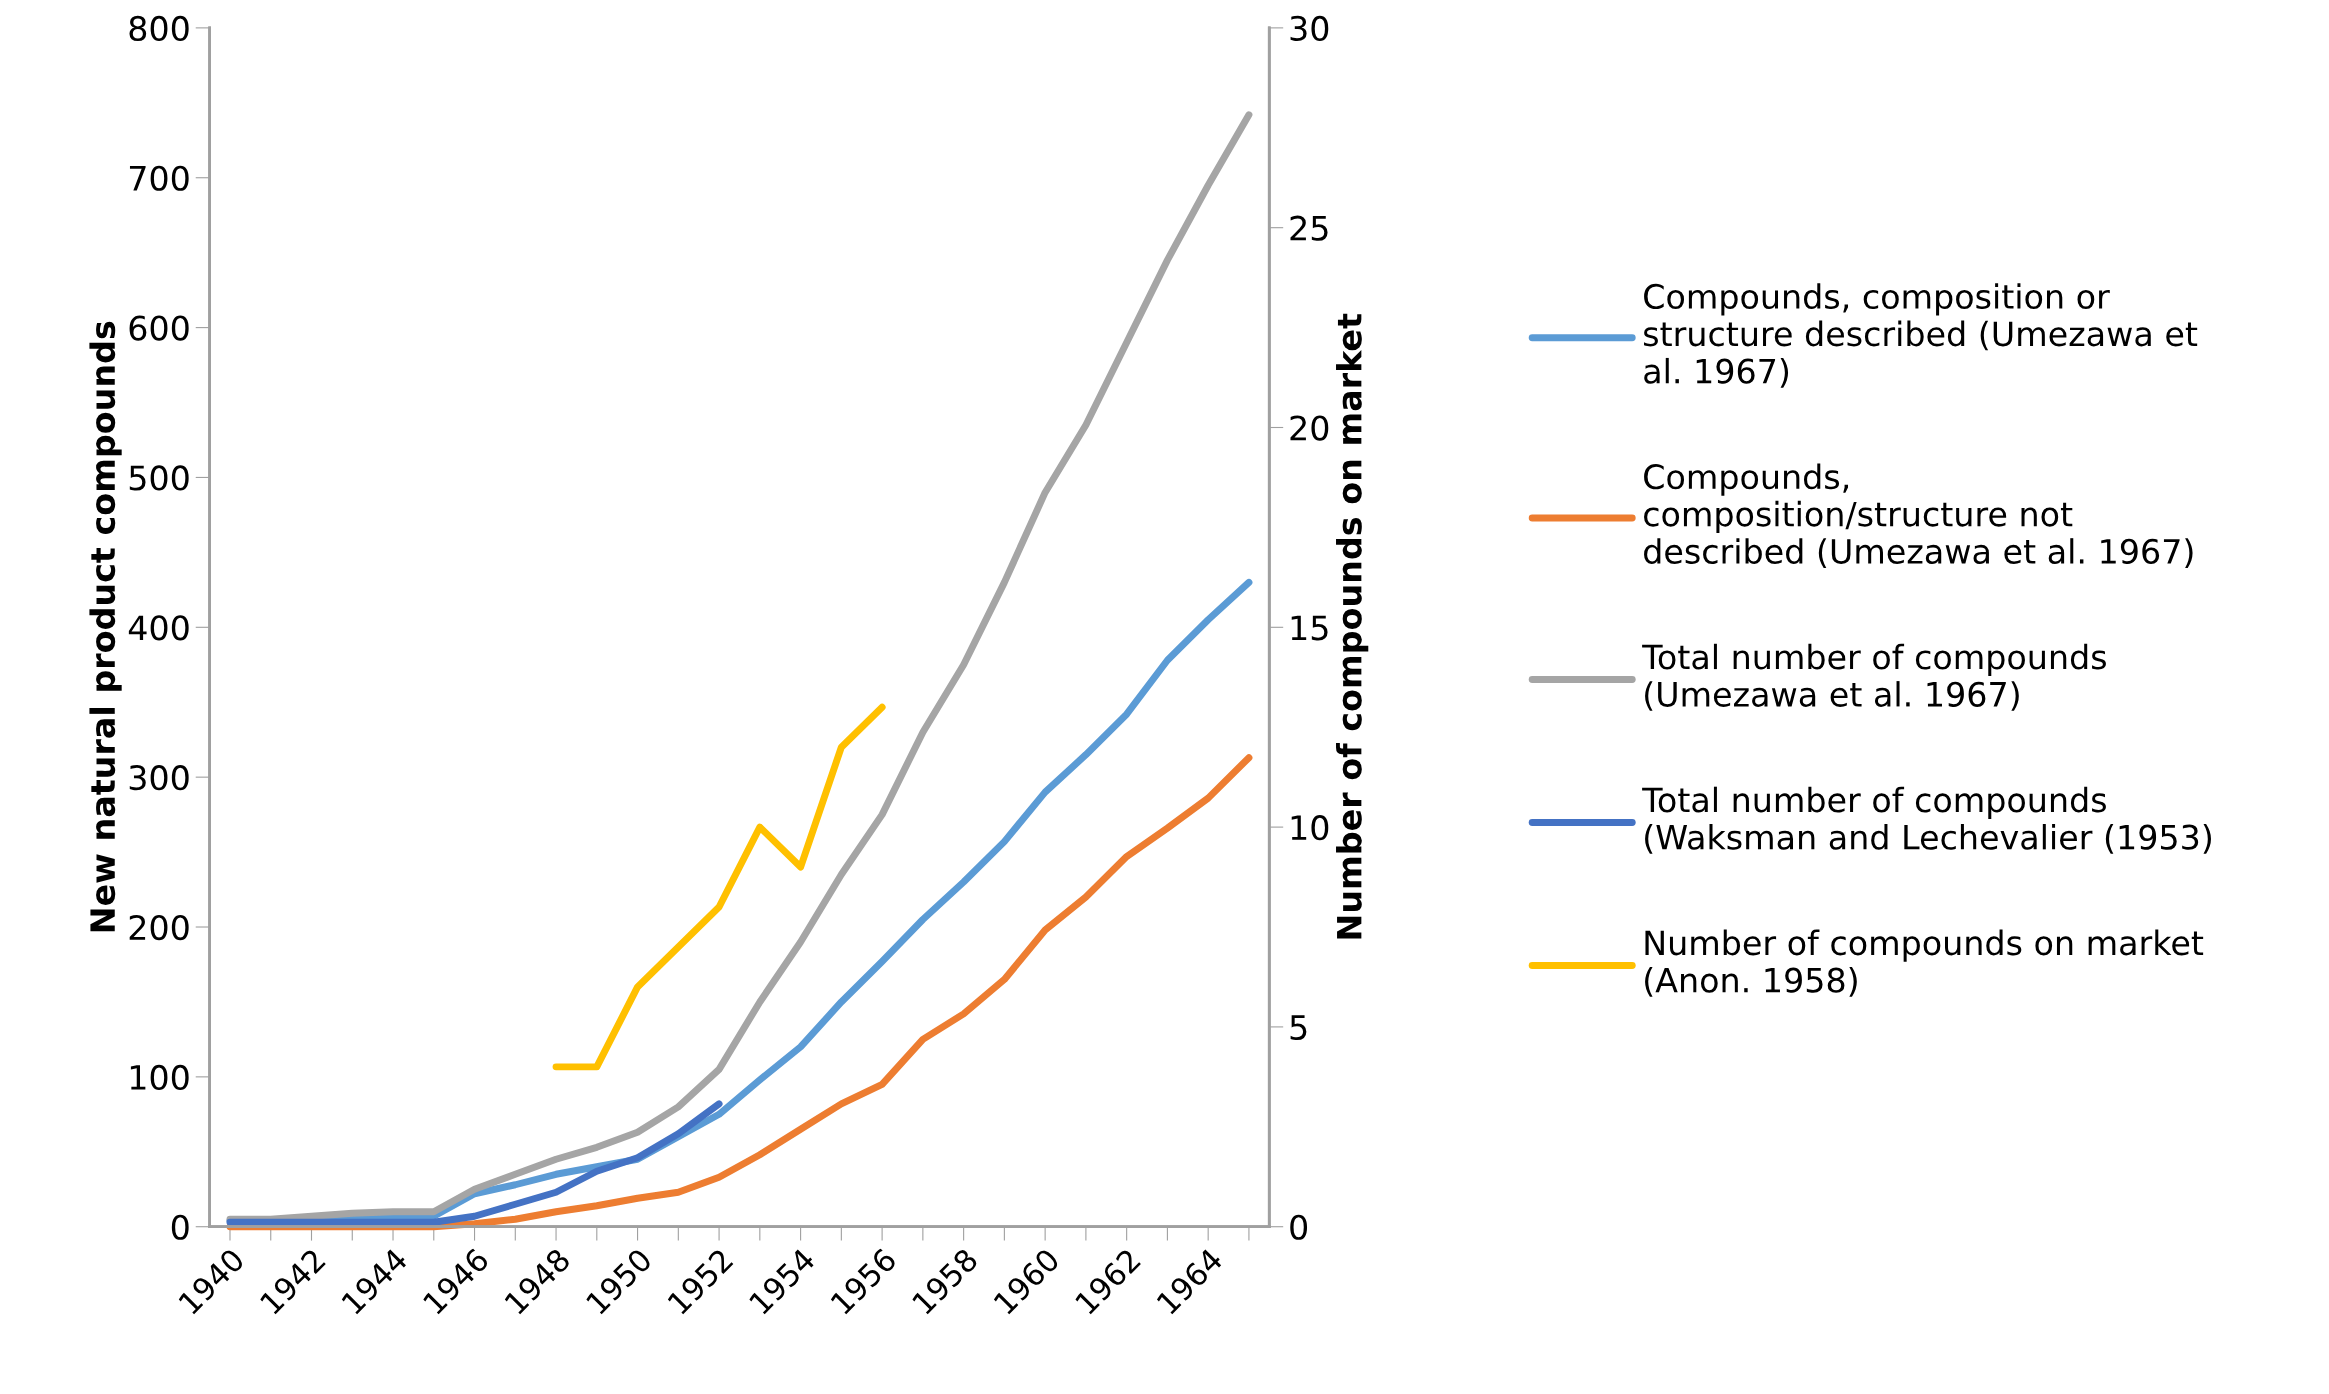  Describe the element at coordinates (1298, 1028) in the screenshot. I see `y2-tick-label: 5` at that location.